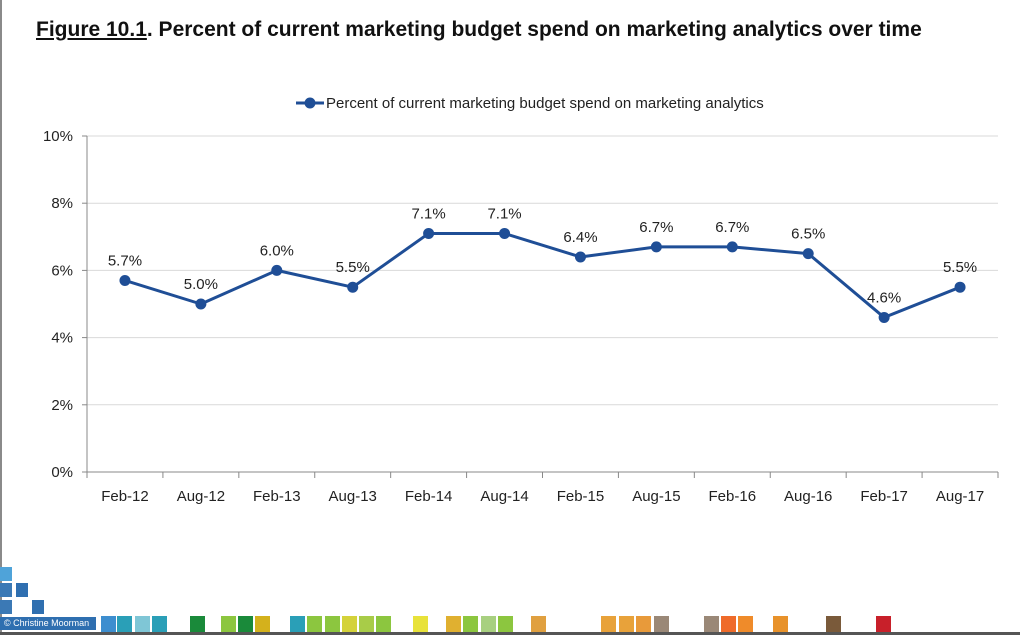  I want to click on data-label: 6.4%, so click(580, 237).